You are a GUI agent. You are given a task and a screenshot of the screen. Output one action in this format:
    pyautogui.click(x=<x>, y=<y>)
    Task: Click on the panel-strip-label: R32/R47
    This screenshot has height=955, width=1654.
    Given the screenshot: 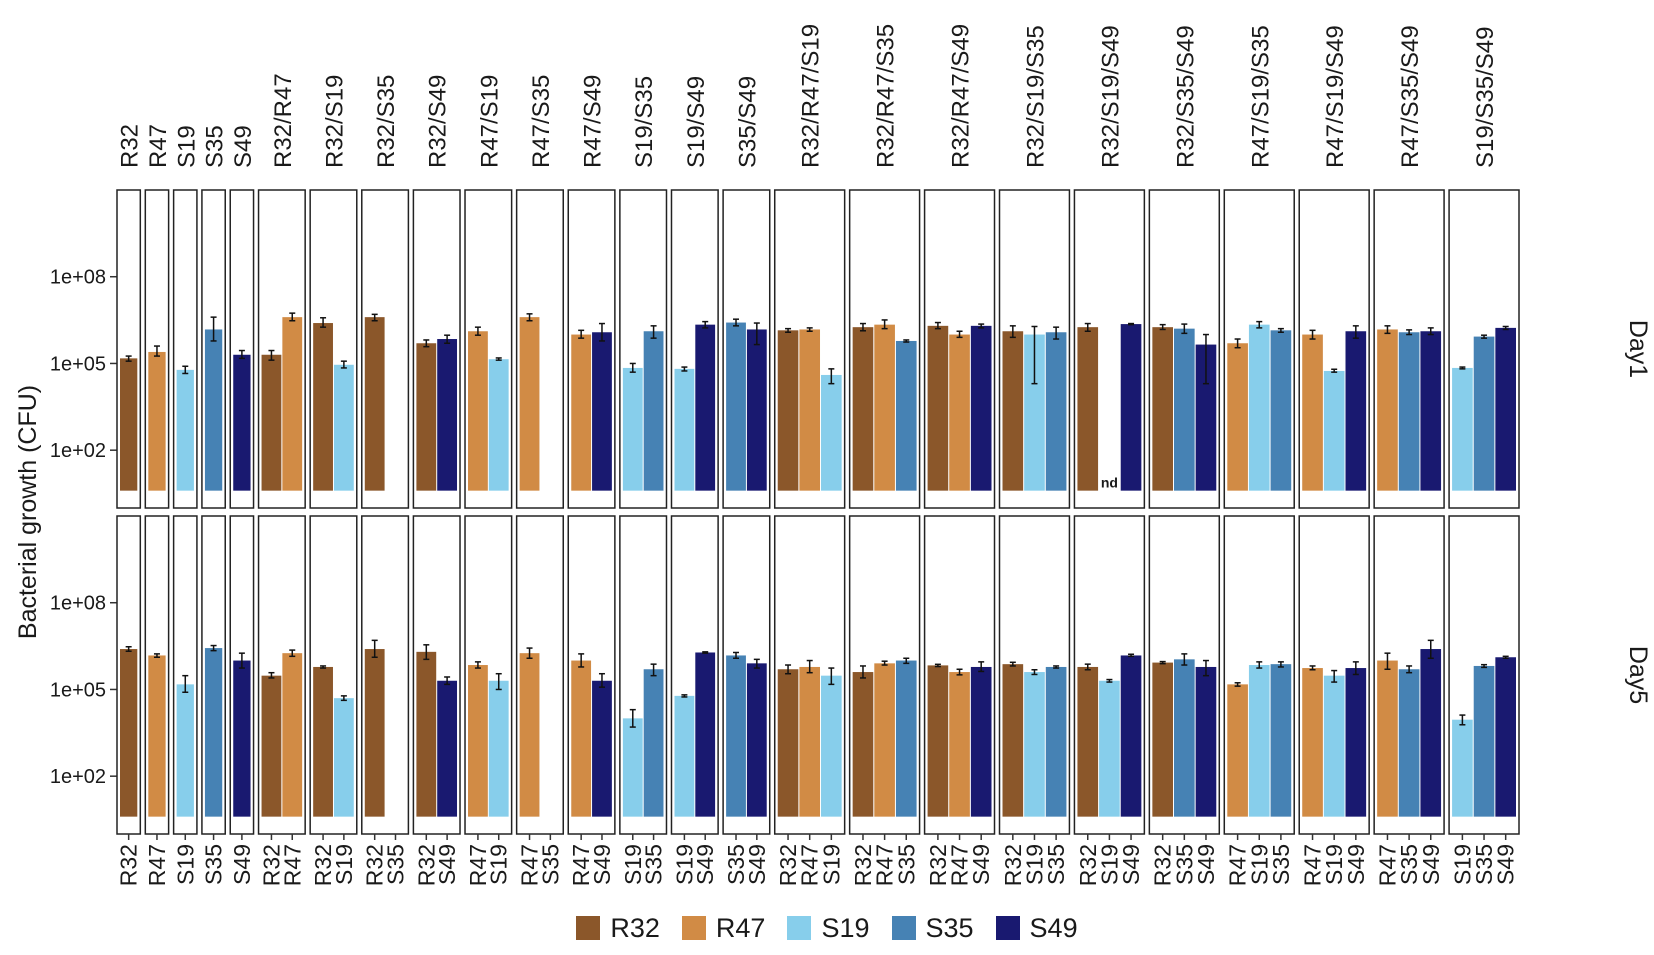 What is the action you would take?
    pyautogui.click(x=283, y=120)
    